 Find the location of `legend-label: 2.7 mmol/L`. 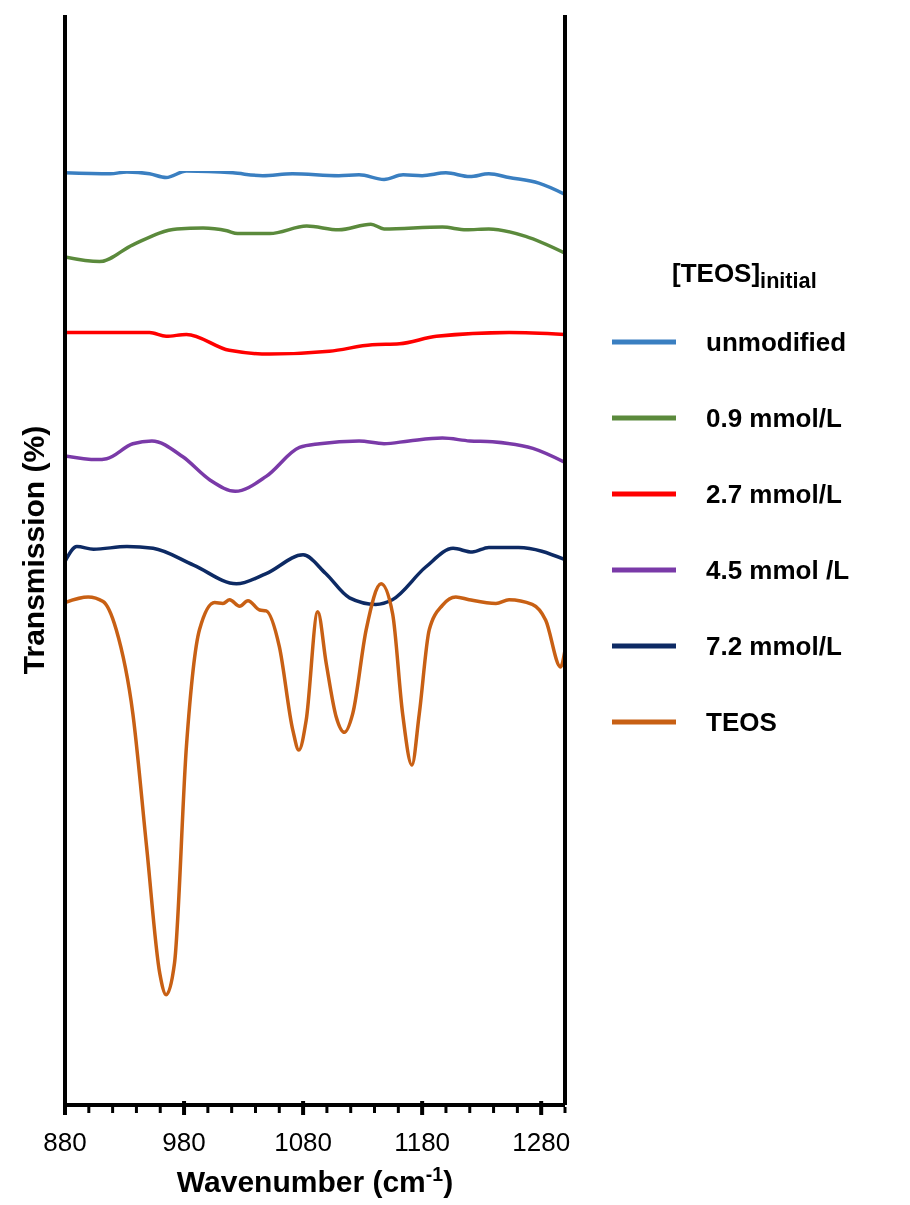

legend-label: 2.7 mmol/L is located at coordinates (774, 494).